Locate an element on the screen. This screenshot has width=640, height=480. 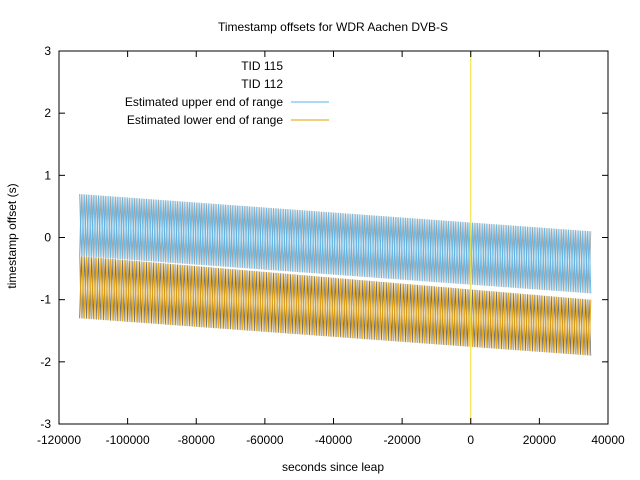
x-tick-label: -60000 is located at coordinates (265, 440).